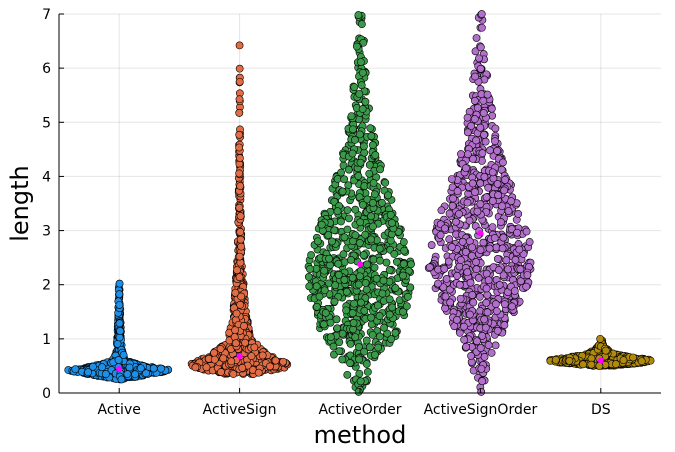 This screenshot has width=675, height=452. What do you see at coordinates (119, 410) in the screenshot?
I see `x-tick-label: Active` at bounding box center [119, 410].